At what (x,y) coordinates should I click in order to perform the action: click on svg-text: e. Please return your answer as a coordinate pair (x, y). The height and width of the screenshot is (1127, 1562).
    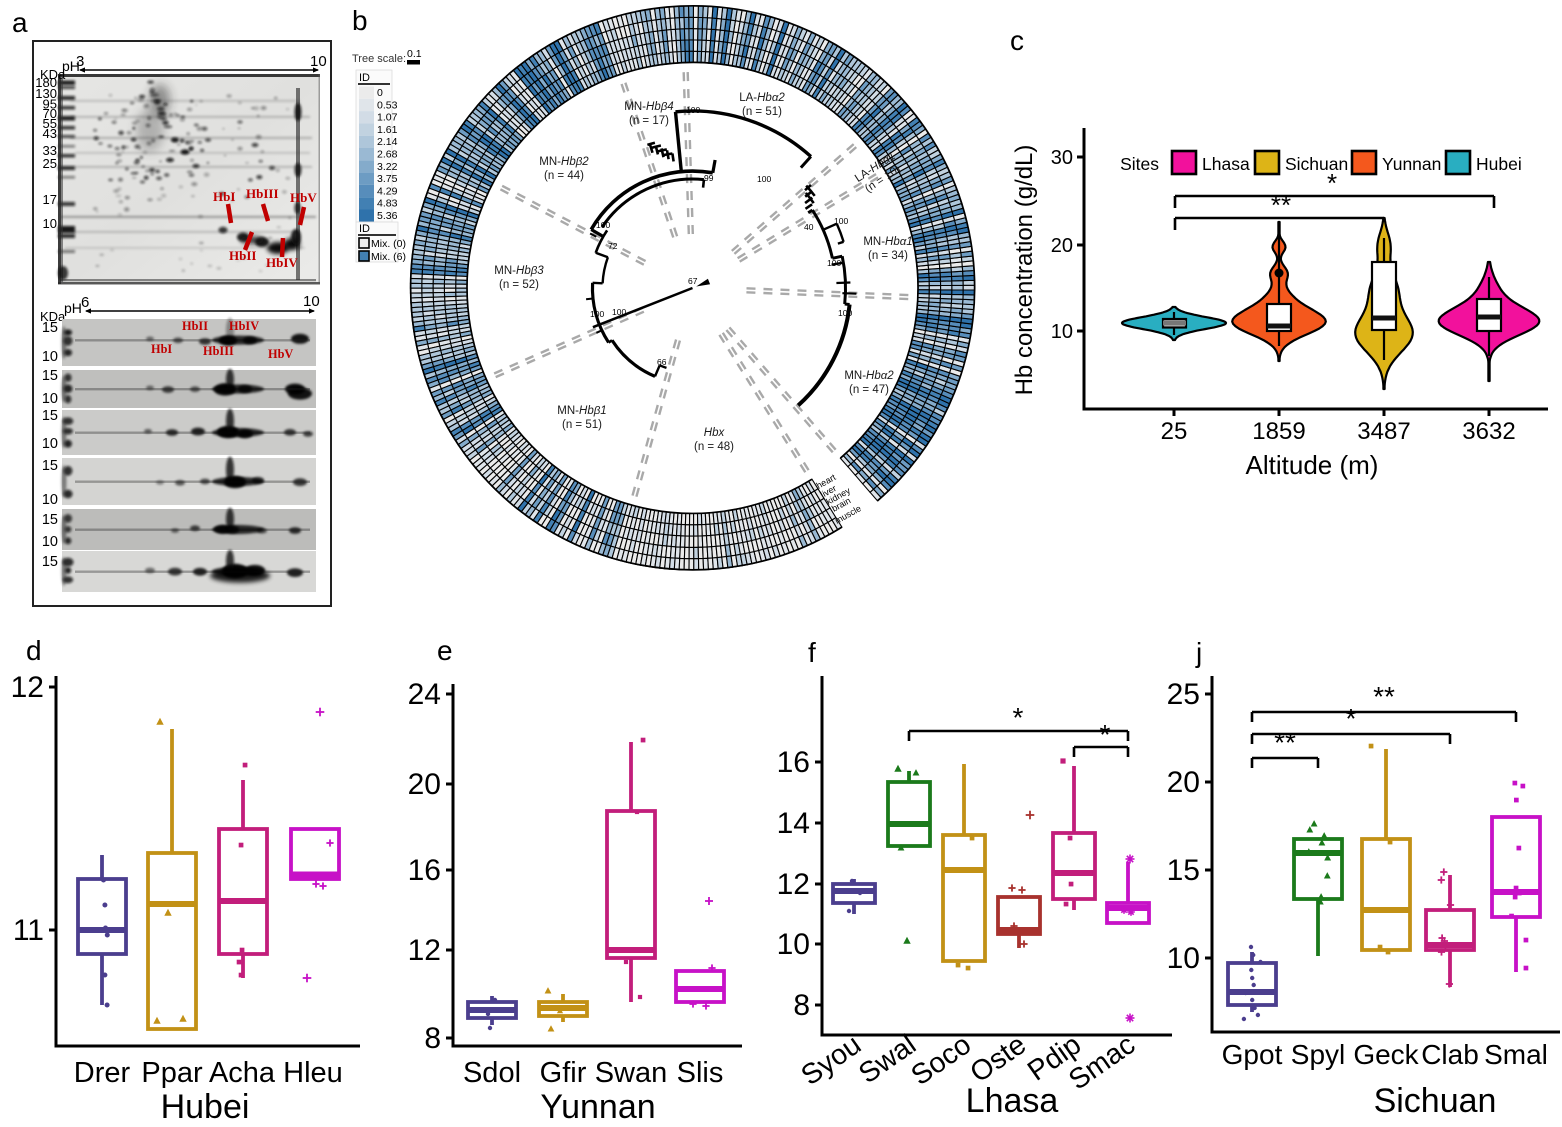
    Looking at the image, I should click on (445, 650).